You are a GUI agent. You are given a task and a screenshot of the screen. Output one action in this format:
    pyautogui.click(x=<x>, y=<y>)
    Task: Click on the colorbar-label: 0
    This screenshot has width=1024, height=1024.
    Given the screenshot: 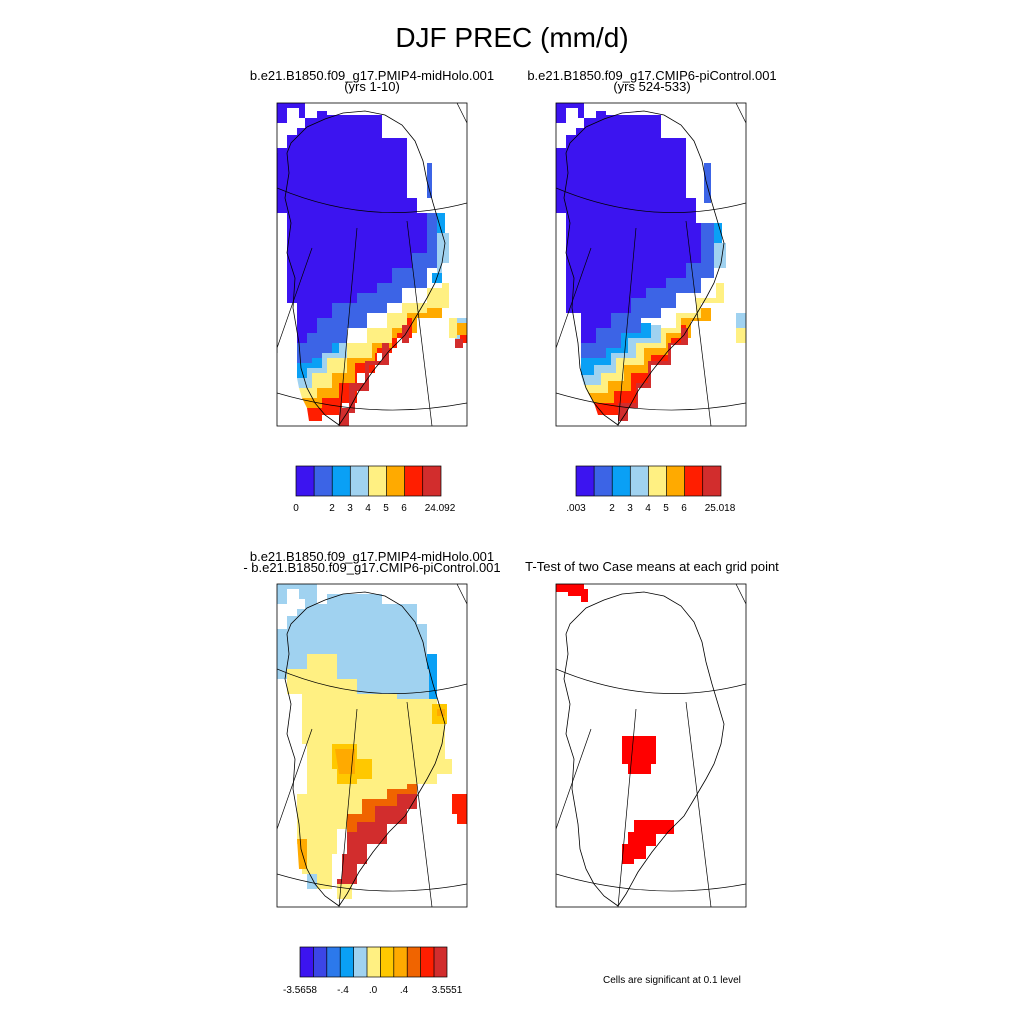 What is the action you would take?
    pyautogui.click(x=296, y=508)
    